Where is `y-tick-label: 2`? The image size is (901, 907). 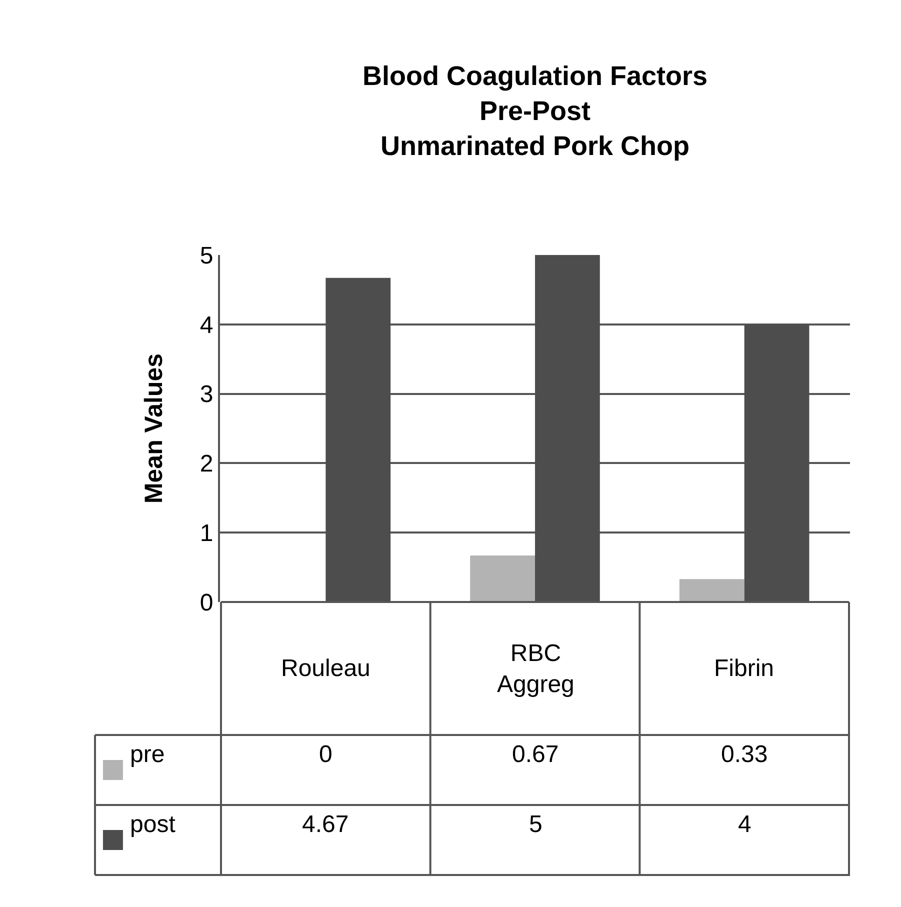 y-tick-label: 2 is located at coordinates (207, 464).